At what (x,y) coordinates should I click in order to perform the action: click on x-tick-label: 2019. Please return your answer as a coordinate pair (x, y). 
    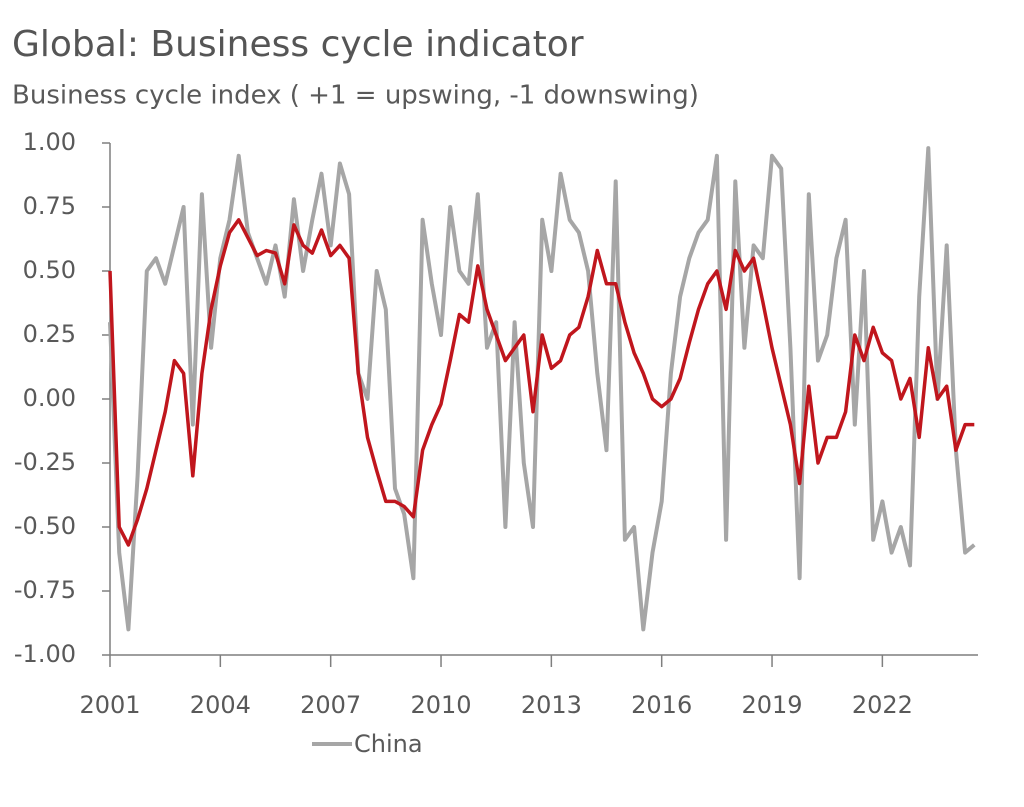
    Looking at the image, I should click on (771, 705).